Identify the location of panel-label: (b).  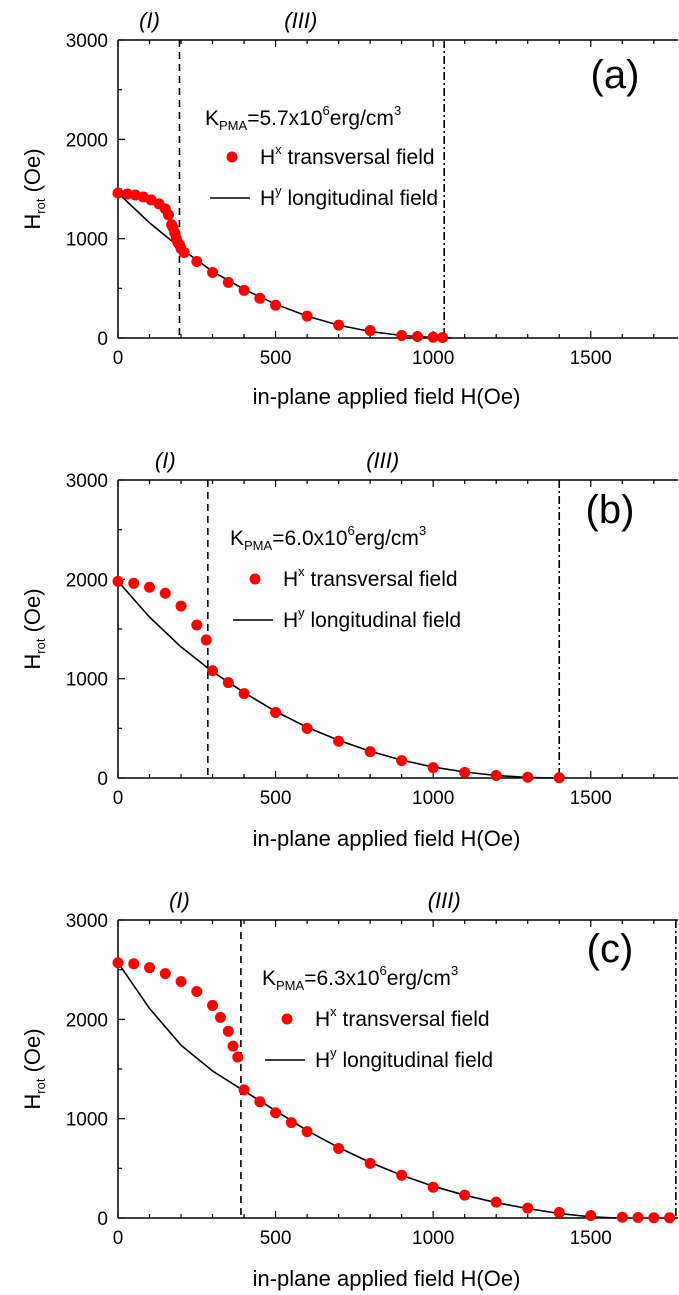
(610, 510).